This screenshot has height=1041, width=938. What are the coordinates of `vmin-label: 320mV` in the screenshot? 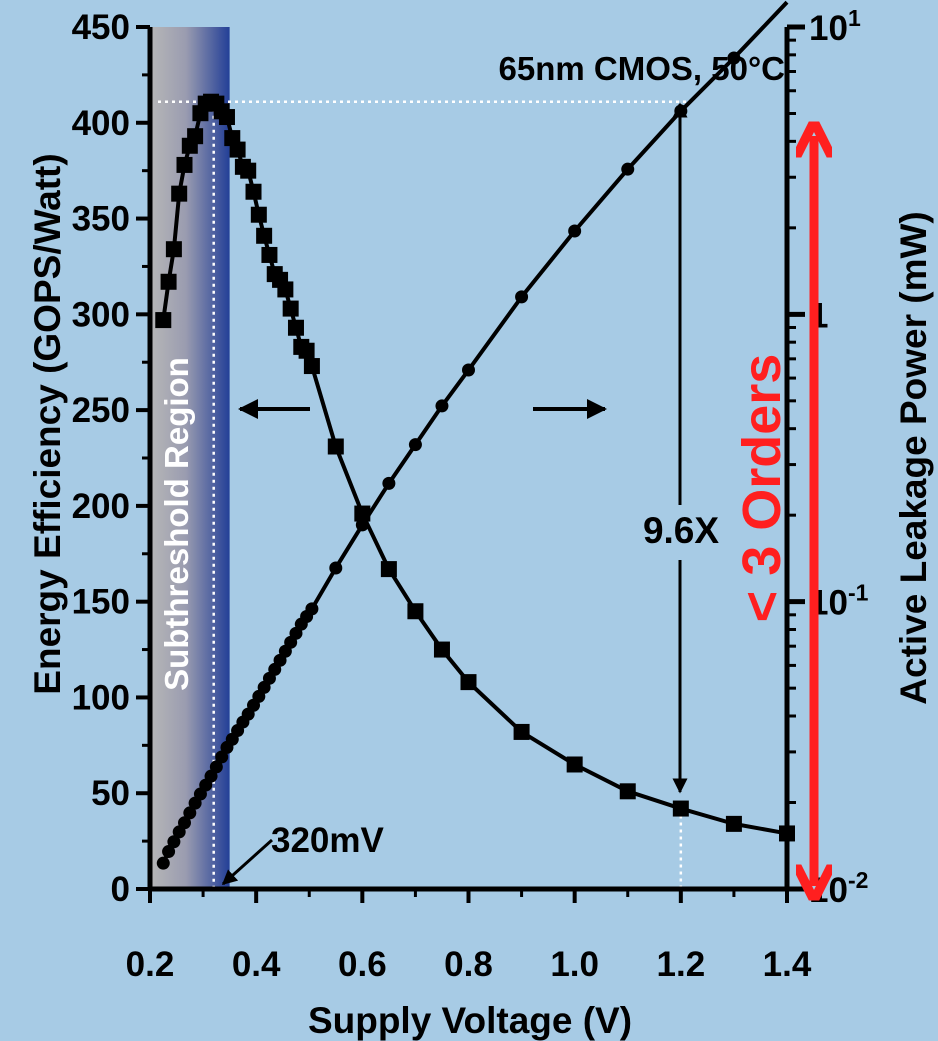 It's located at (328, 840).